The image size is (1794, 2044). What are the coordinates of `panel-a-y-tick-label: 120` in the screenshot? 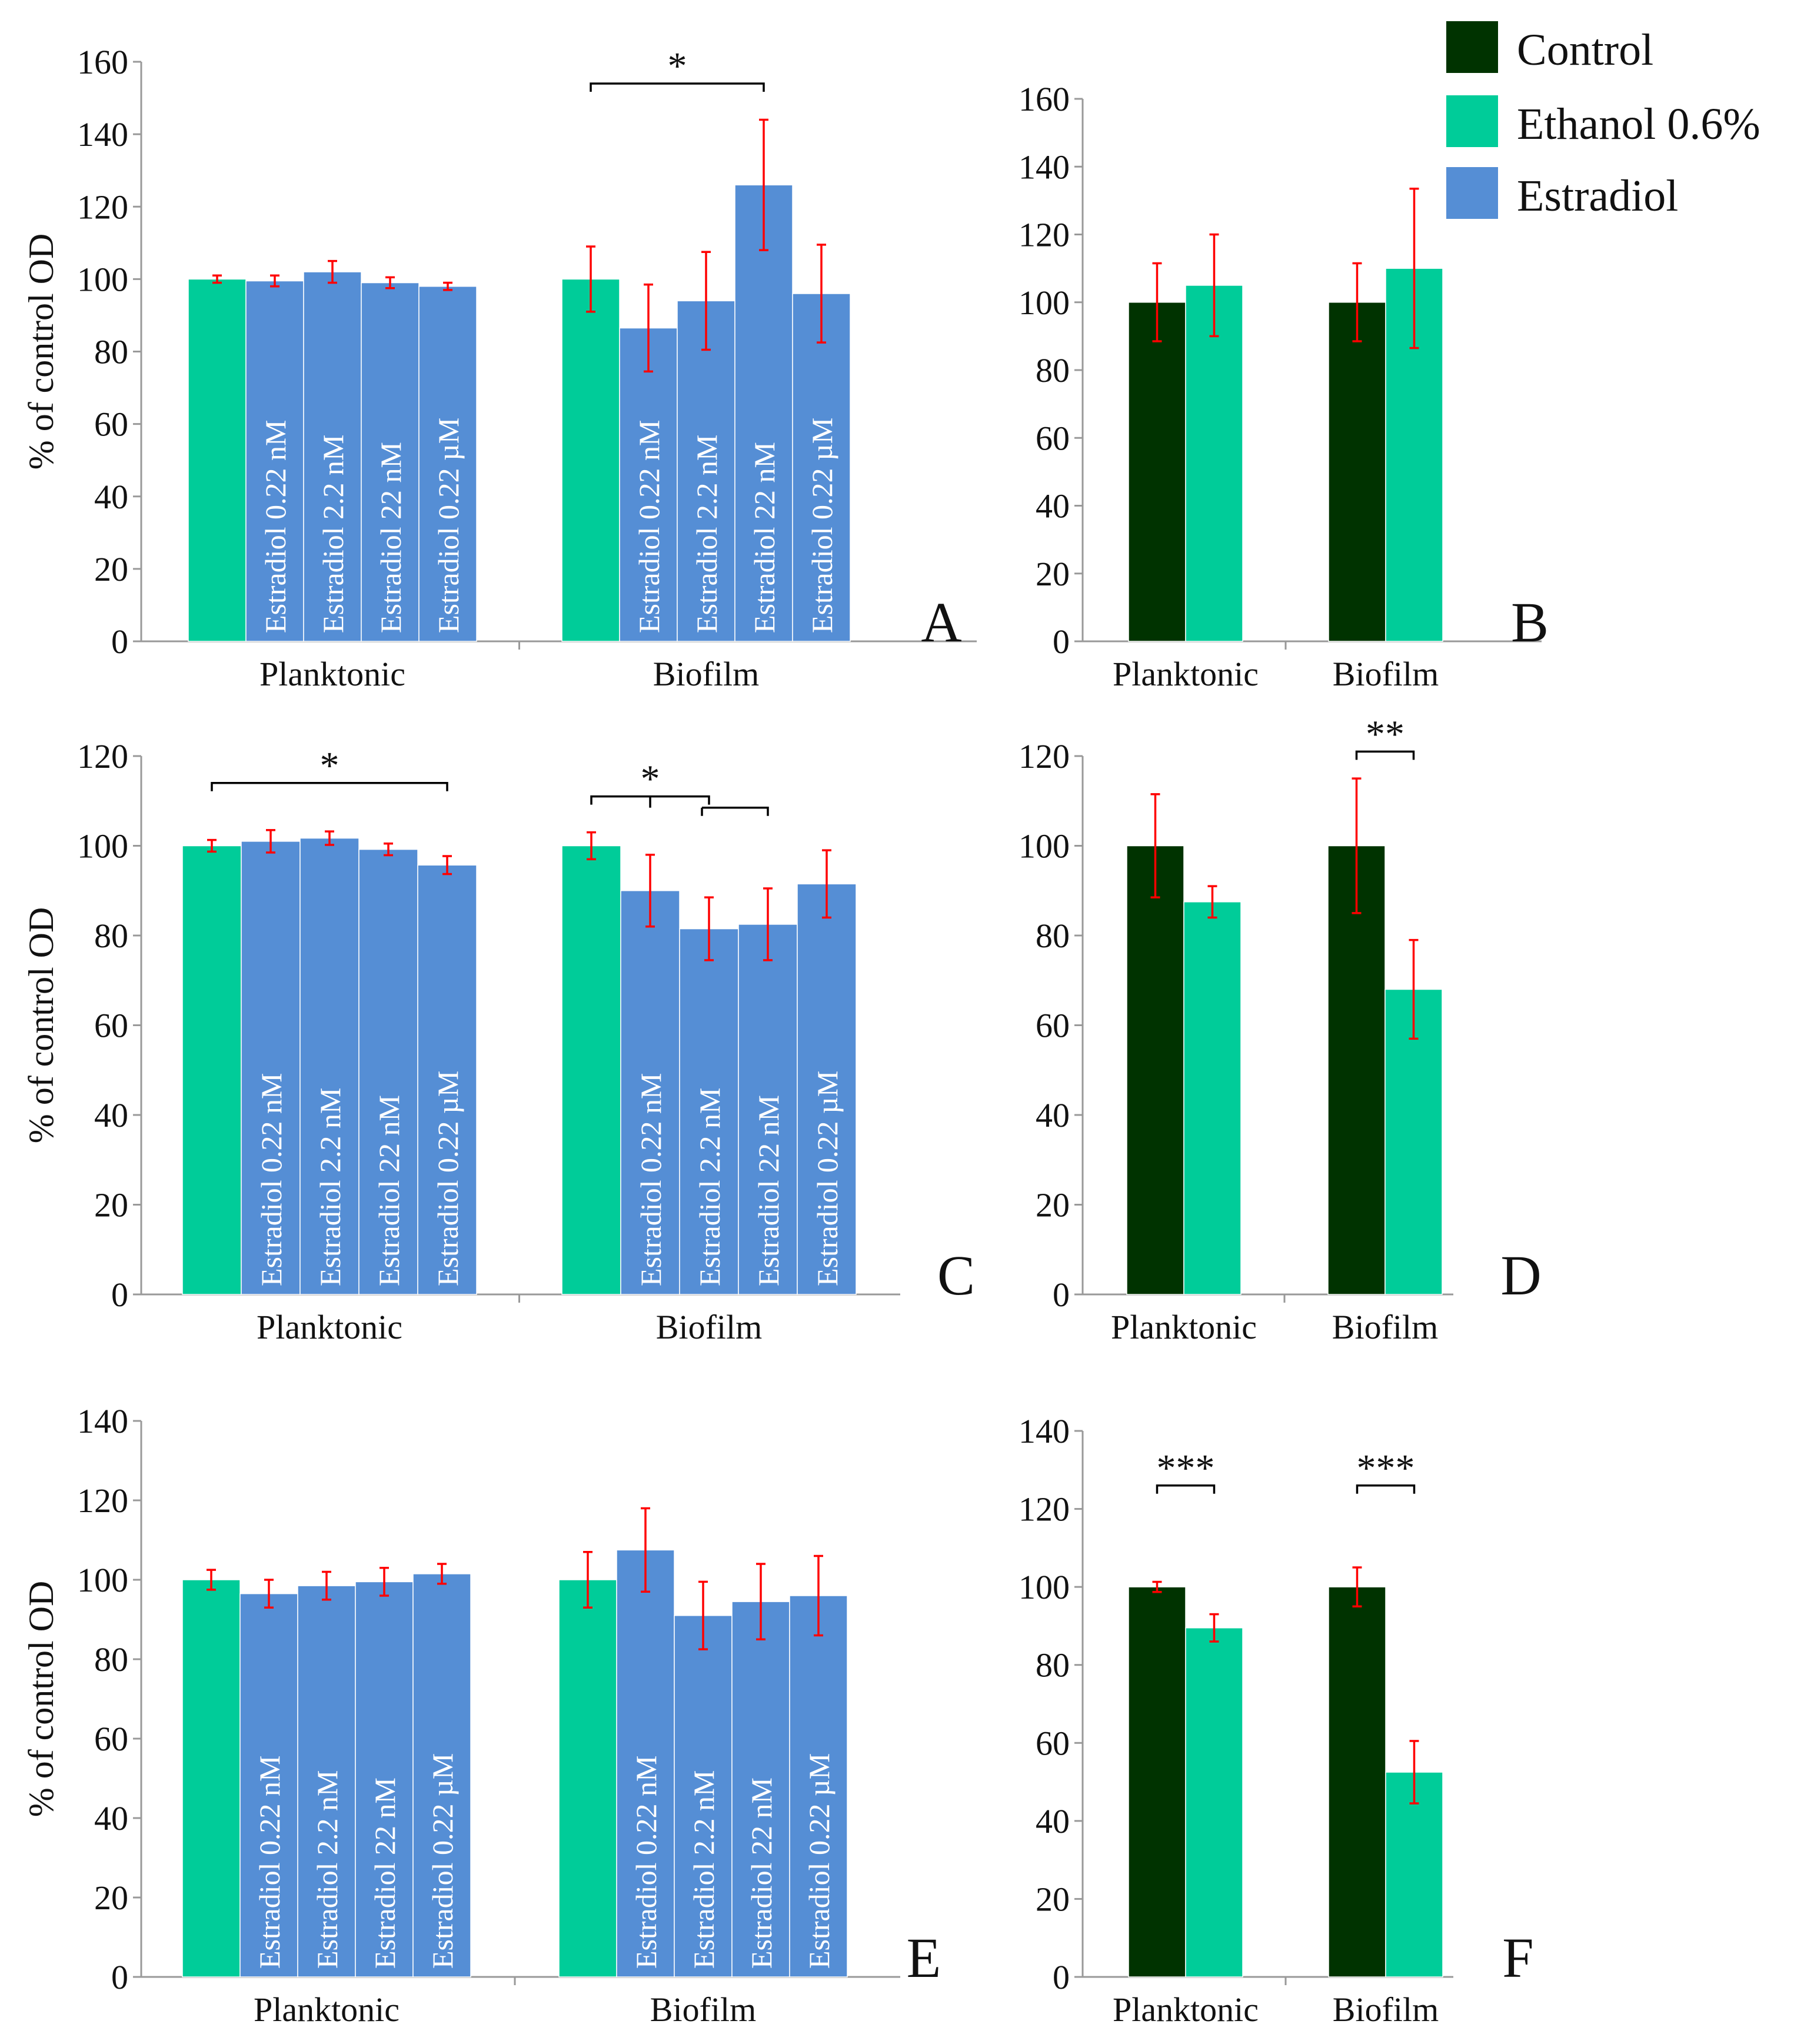 It's located at (102, 207).